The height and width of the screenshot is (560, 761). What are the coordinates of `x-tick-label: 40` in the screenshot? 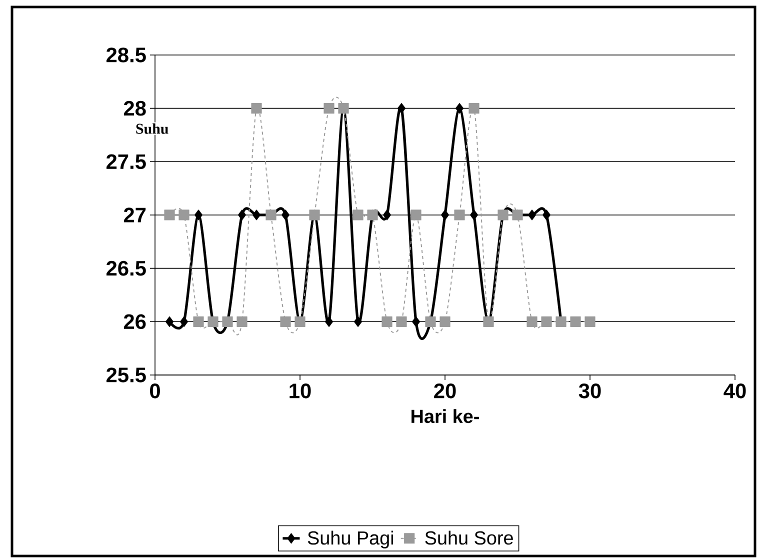 It's located at (735, 391).